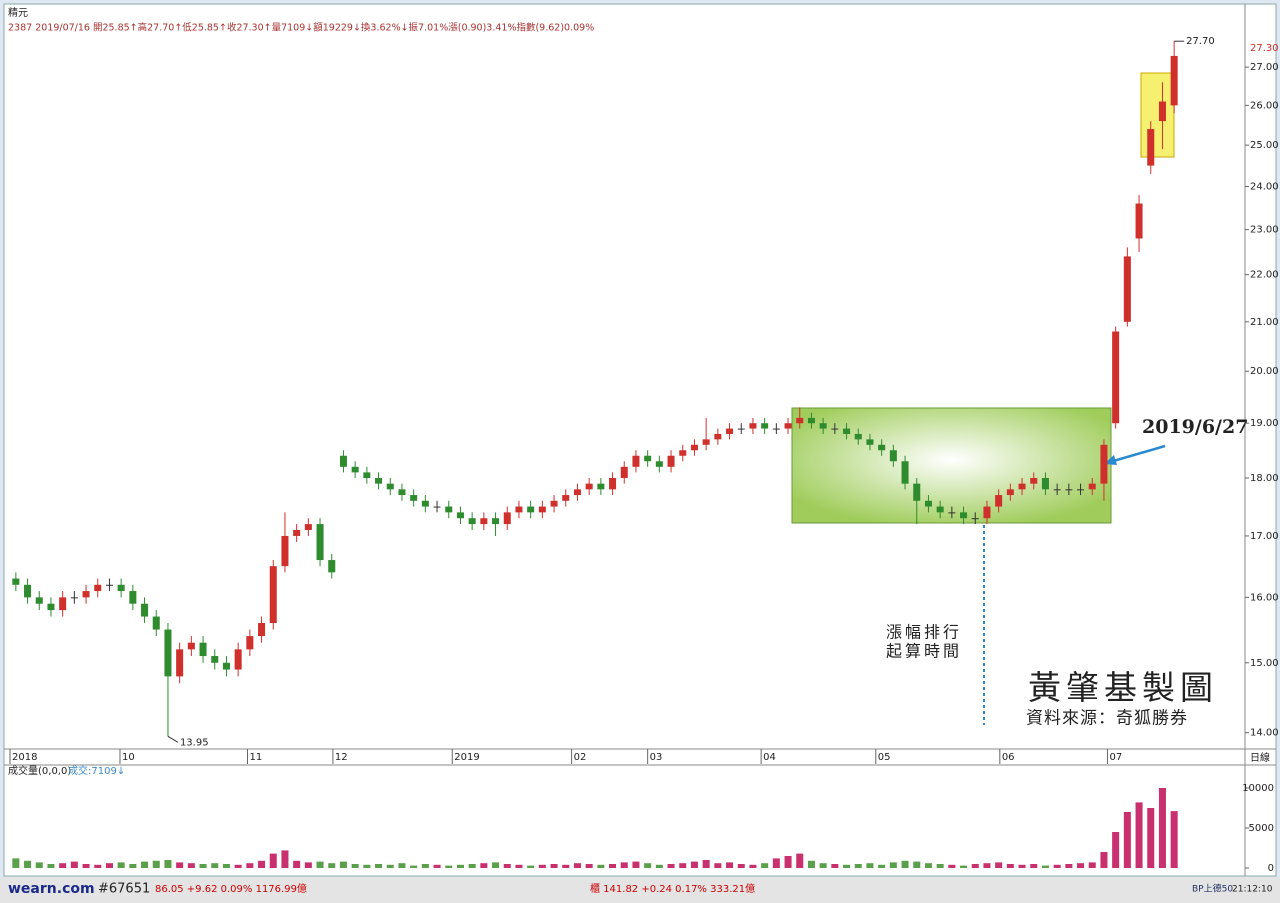 This screenshot has width=1280, height=903. Describe the element at coordinates (1264, 67) in the screenshot. I see `y-tick-label: 27.00` at that location.